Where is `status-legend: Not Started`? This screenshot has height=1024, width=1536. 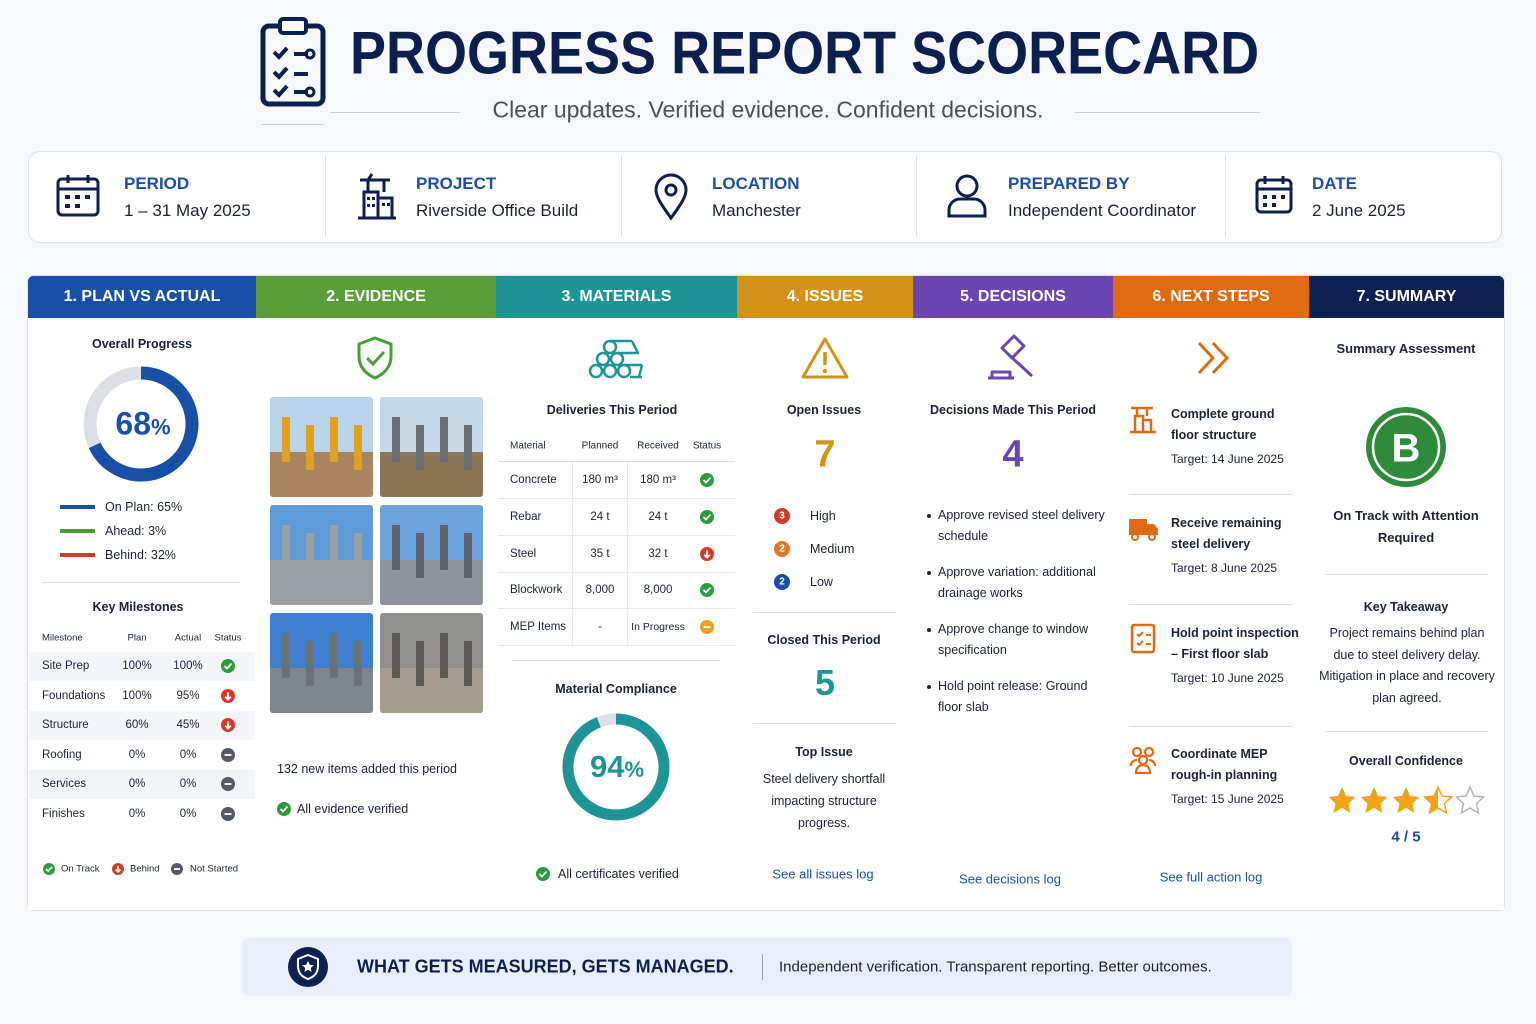
status-legend: Not Started is located at coordinates (214, 869).